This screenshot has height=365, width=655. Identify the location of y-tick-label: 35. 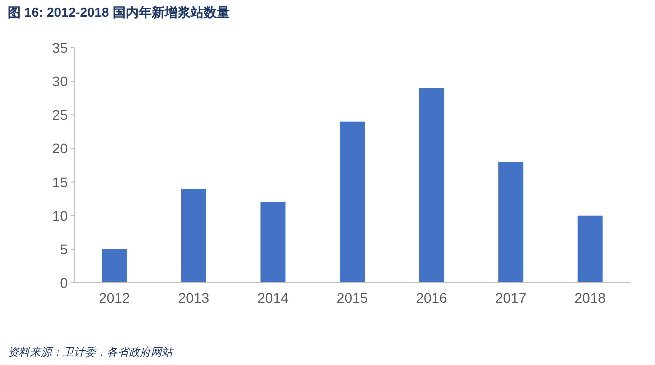
(60, 48).